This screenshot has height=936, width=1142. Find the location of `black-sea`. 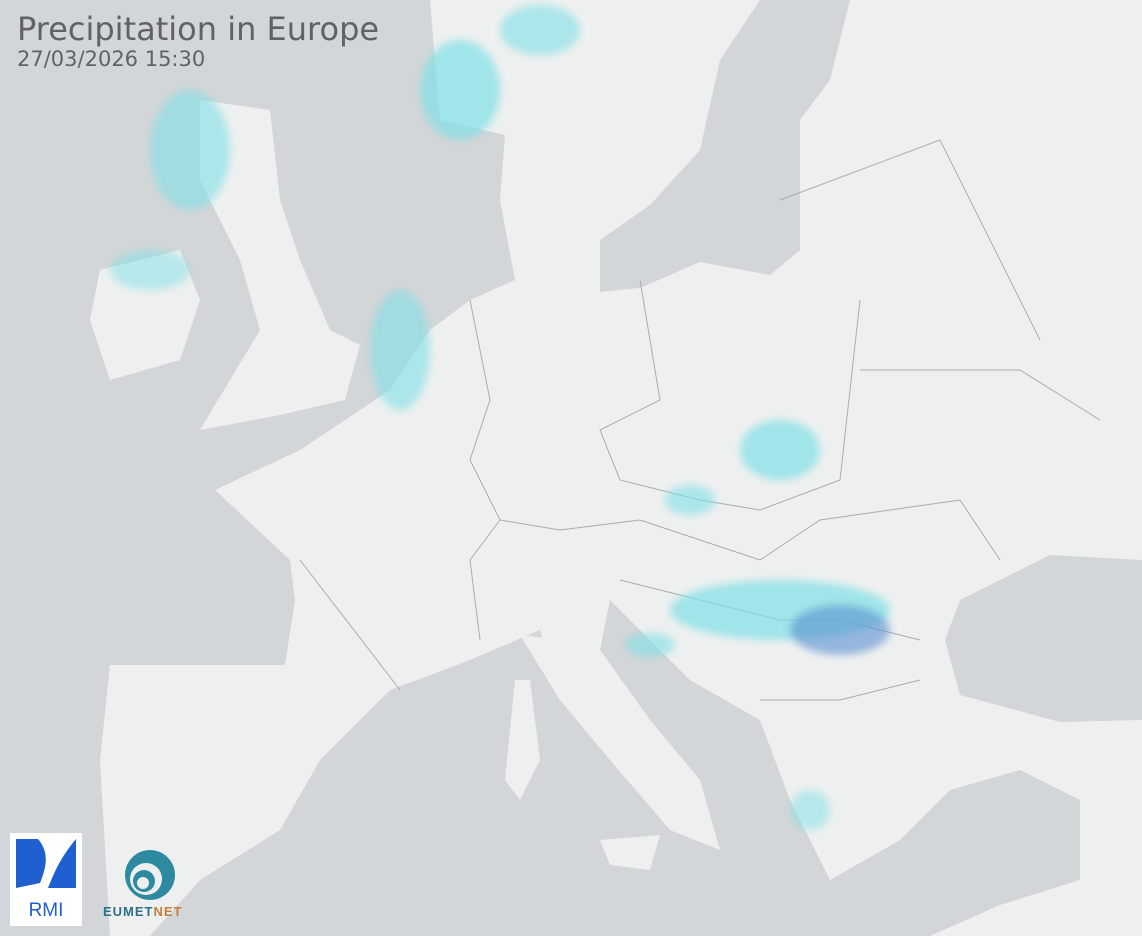

black-sea is located at coordinates (1043, 638).